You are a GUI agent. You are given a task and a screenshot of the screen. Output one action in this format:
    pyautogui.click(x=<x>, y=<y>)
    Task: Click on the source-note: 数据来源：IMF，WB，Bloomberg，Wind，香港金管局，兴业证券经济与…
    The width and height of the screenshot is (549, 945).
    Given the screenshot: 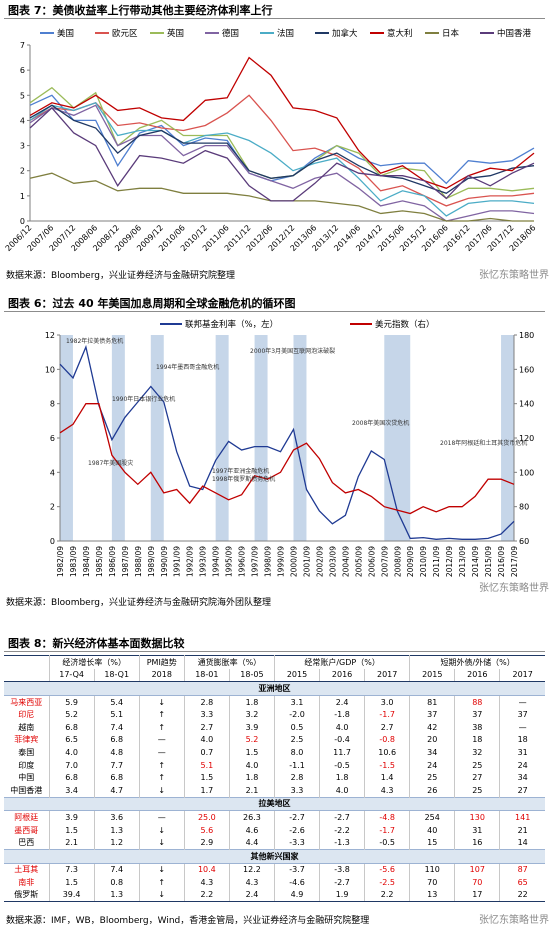 What is the action you would take?
    pyautogui.click(x=274, y=921)
    